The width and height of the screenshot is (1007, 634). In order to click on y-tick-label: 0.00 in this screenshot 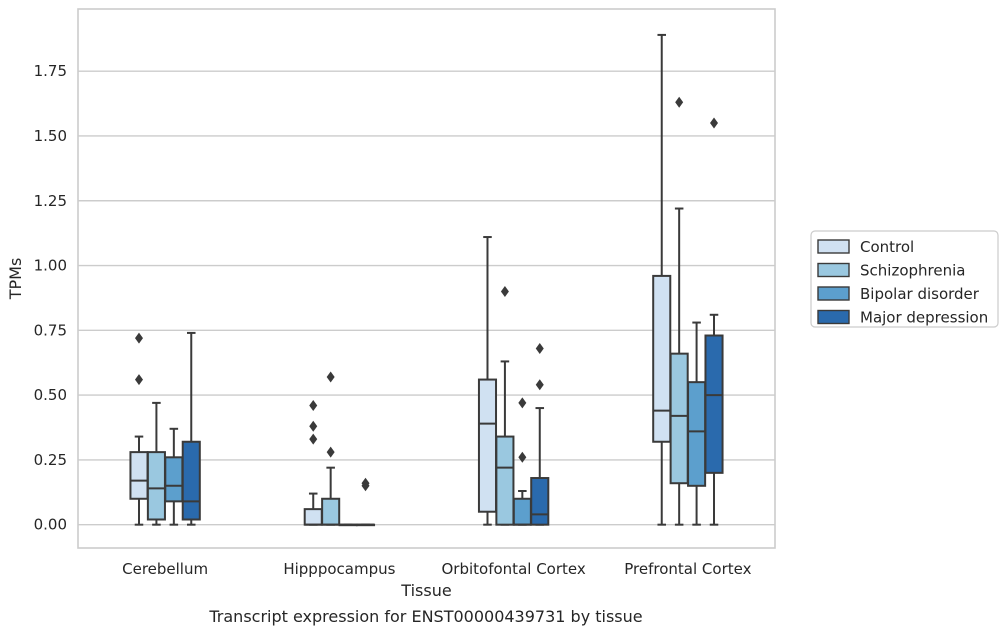, I will do `click(50, 525)`.